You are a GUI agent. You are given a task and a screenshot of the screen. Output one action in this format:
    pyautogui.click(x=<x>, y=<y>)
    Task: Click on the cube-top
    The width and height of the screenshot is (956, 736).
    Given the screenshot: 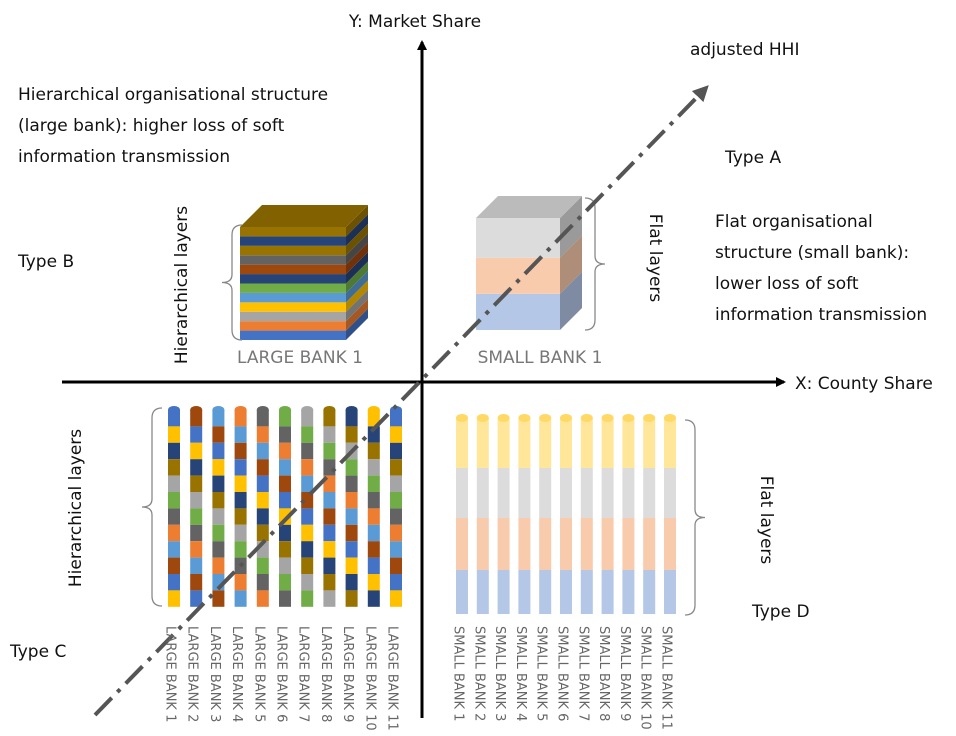 What is the action you would take?
    pyautogui.click(x=529, y=207)
    